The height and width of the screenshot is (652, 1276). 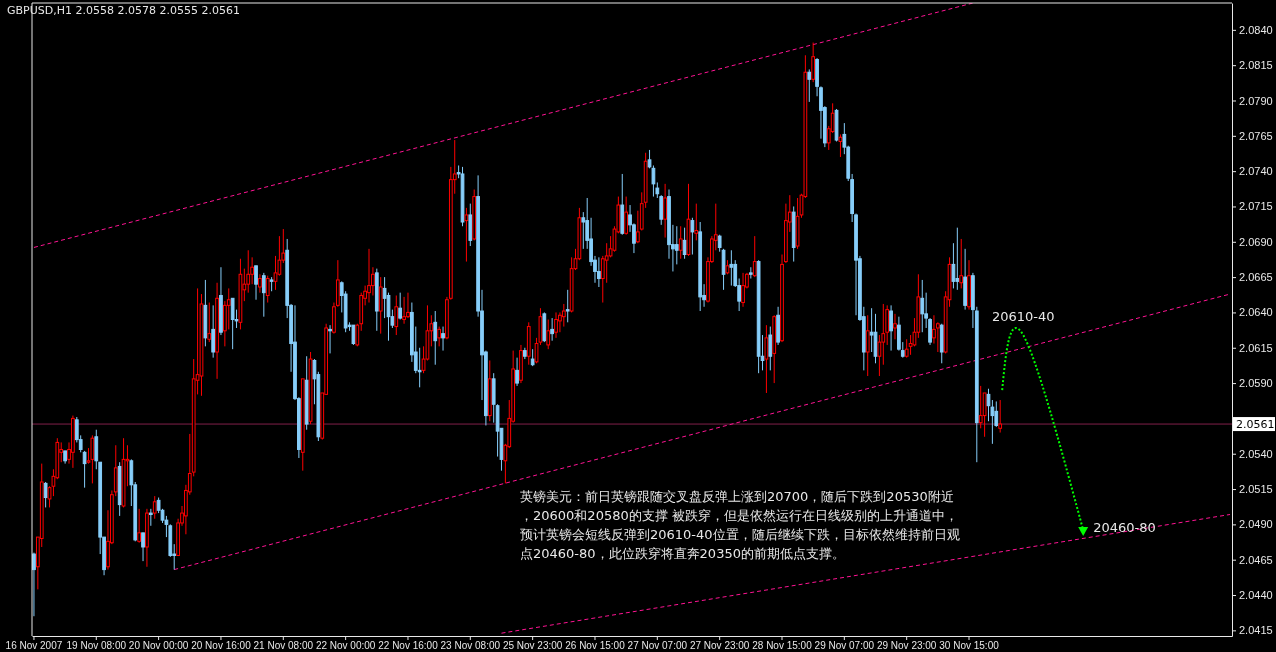 What do you see at coordinates (1256, 65) in the screenshot?
I see `y-tick-label: 2.0815` at bounding box center [1256, 65].